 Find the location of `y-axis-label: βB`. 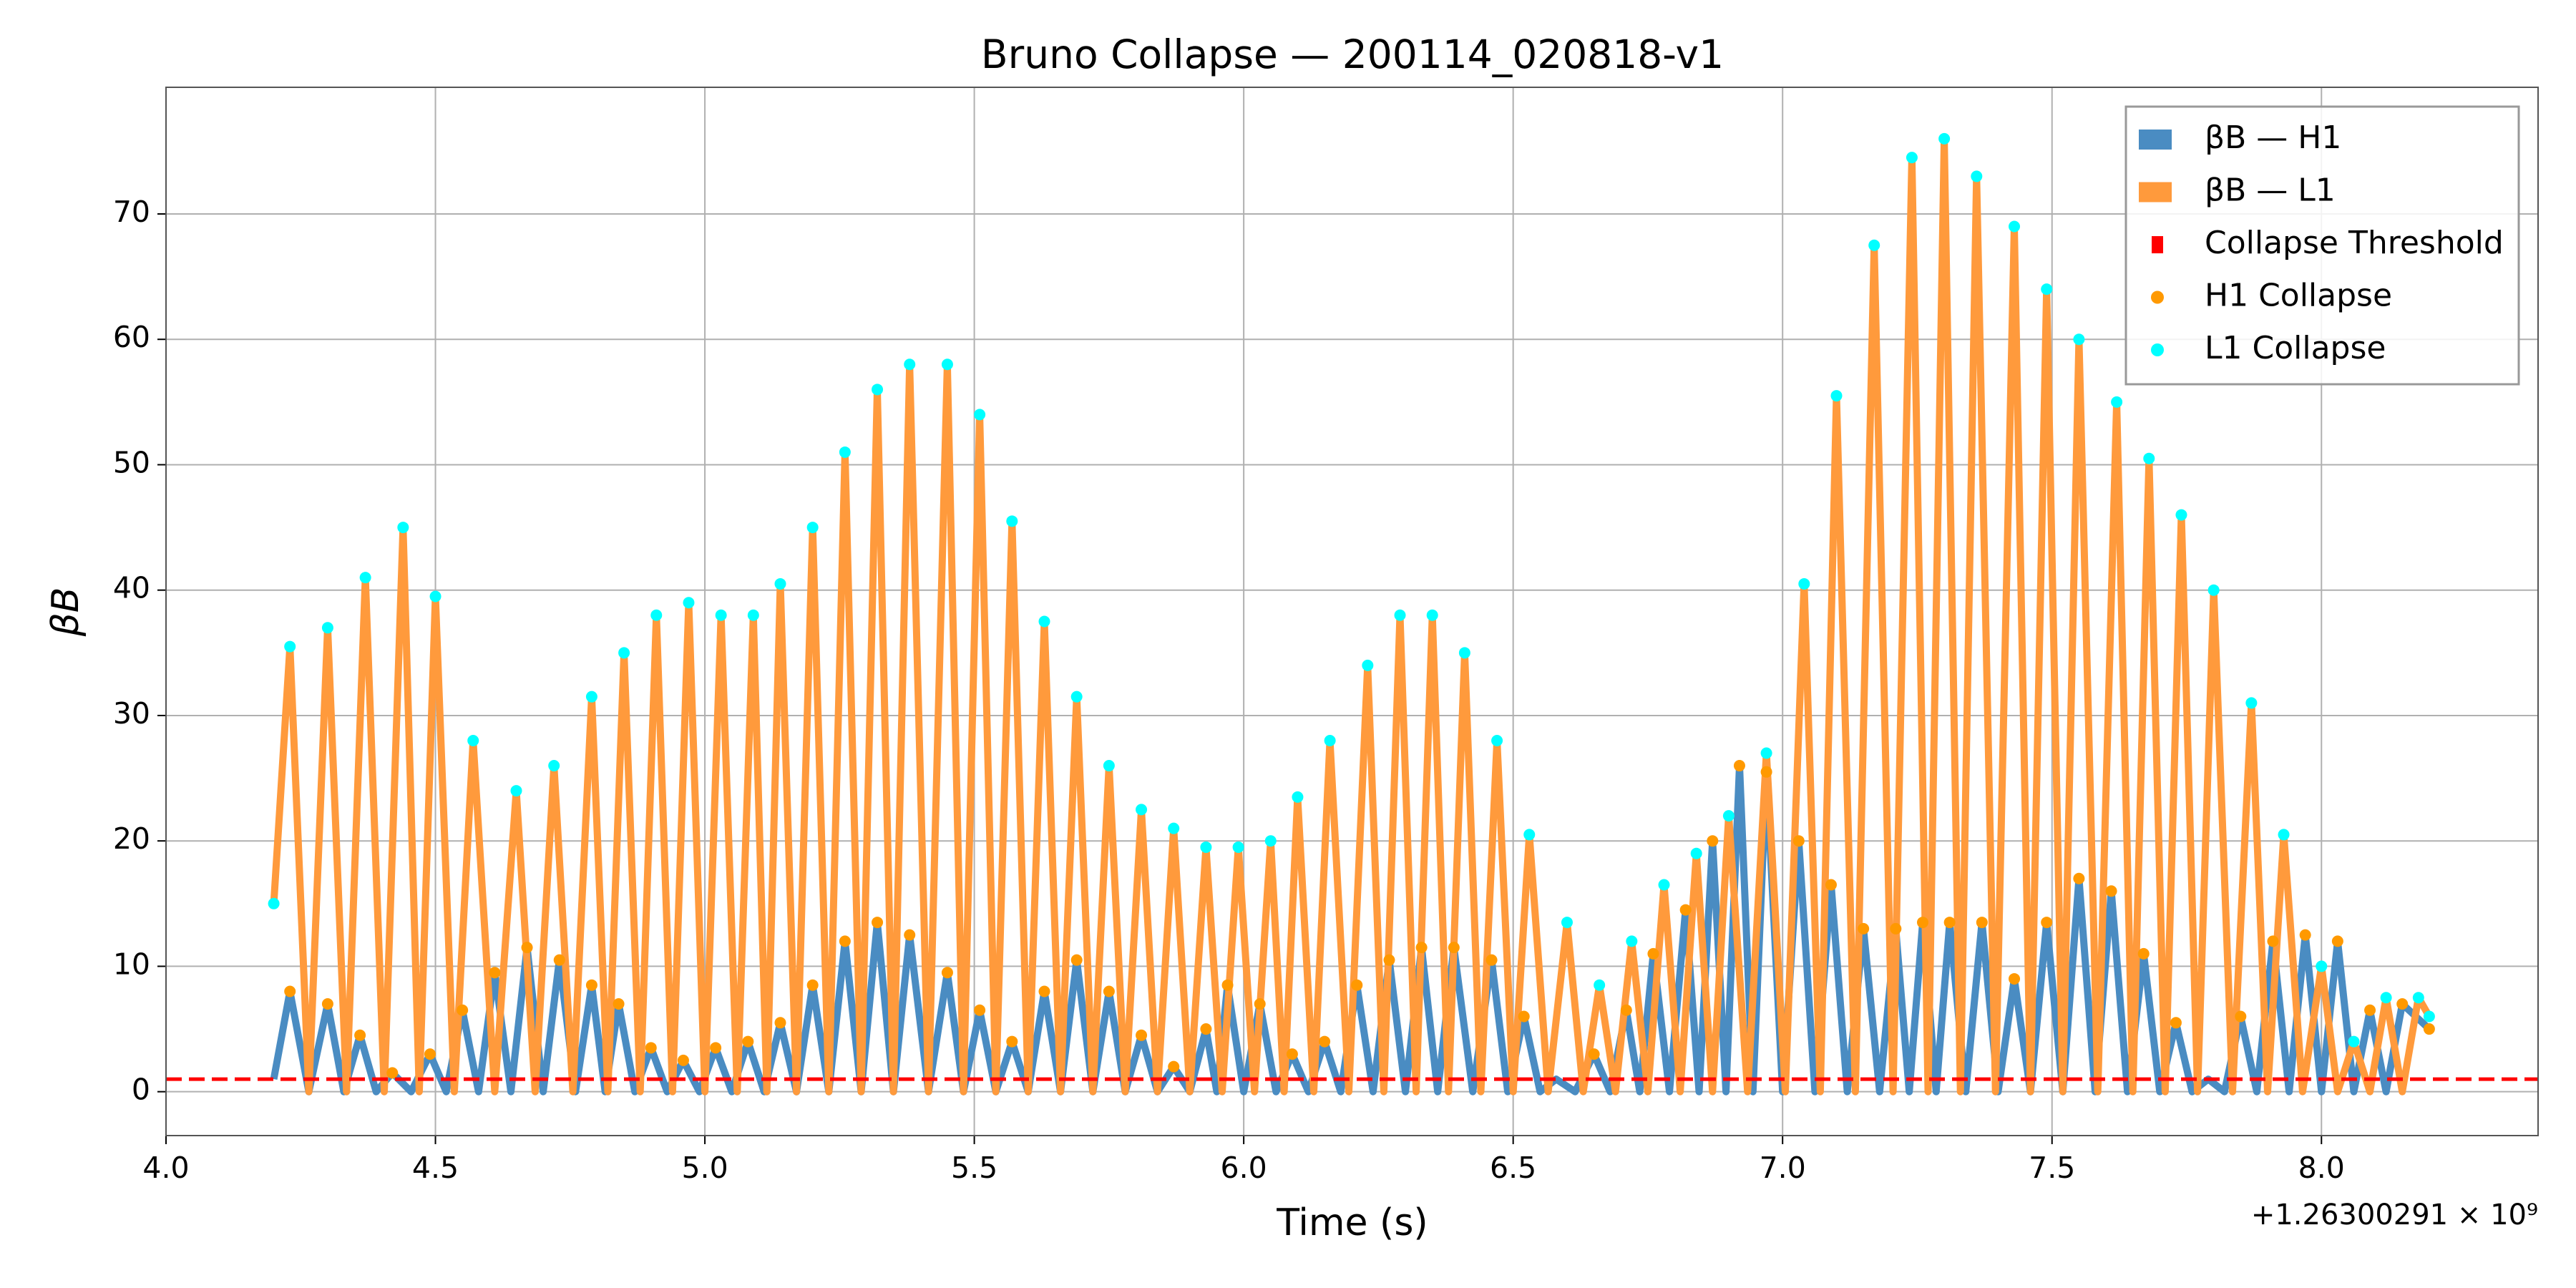

y-axis-label: βB is located at coordinates (65, 612).